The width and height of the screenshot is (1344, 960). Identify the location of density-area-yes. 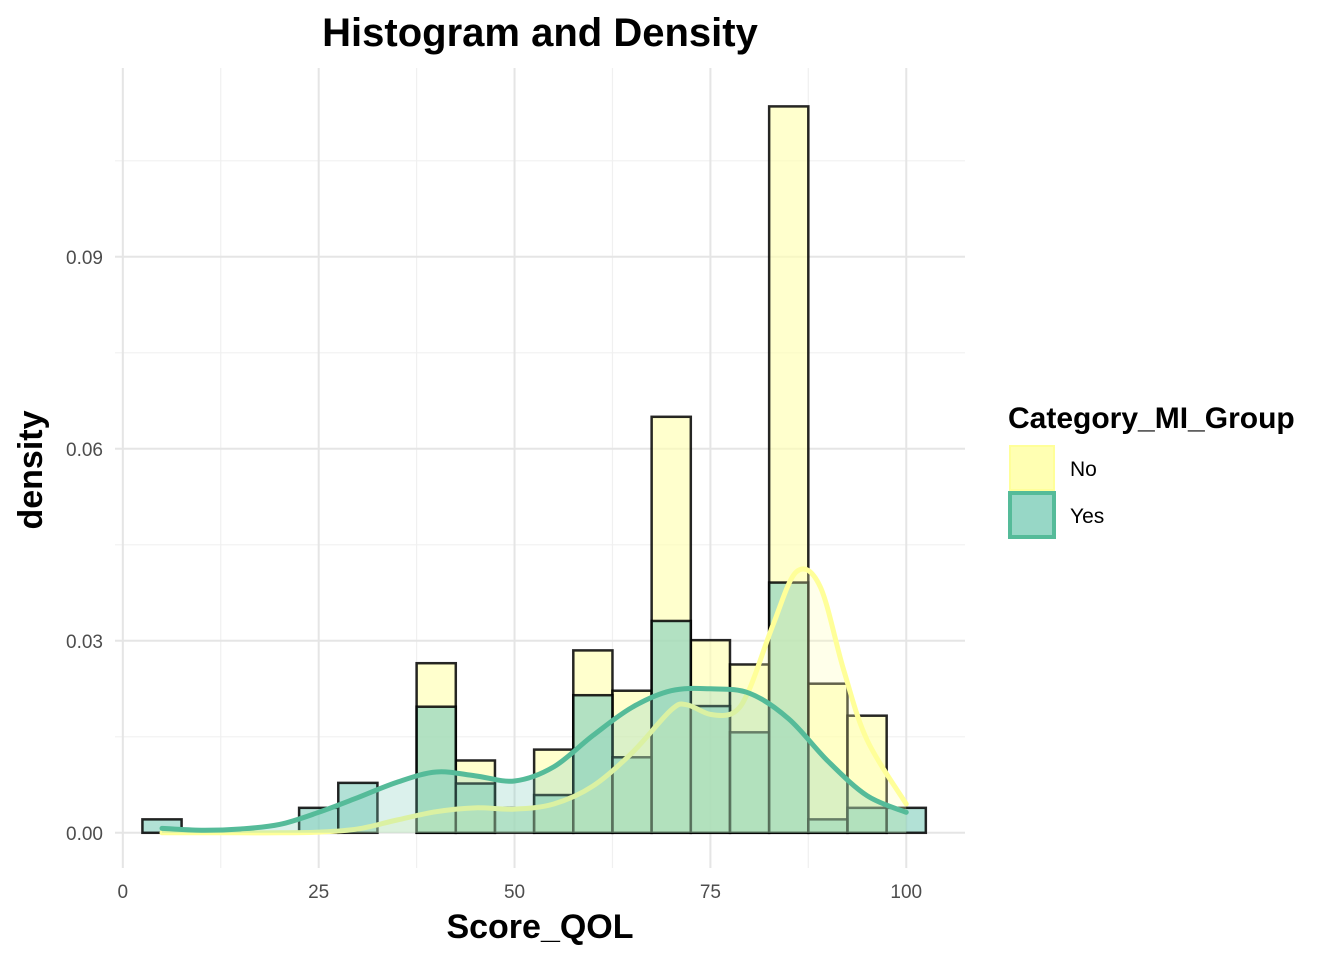
(534, 760).